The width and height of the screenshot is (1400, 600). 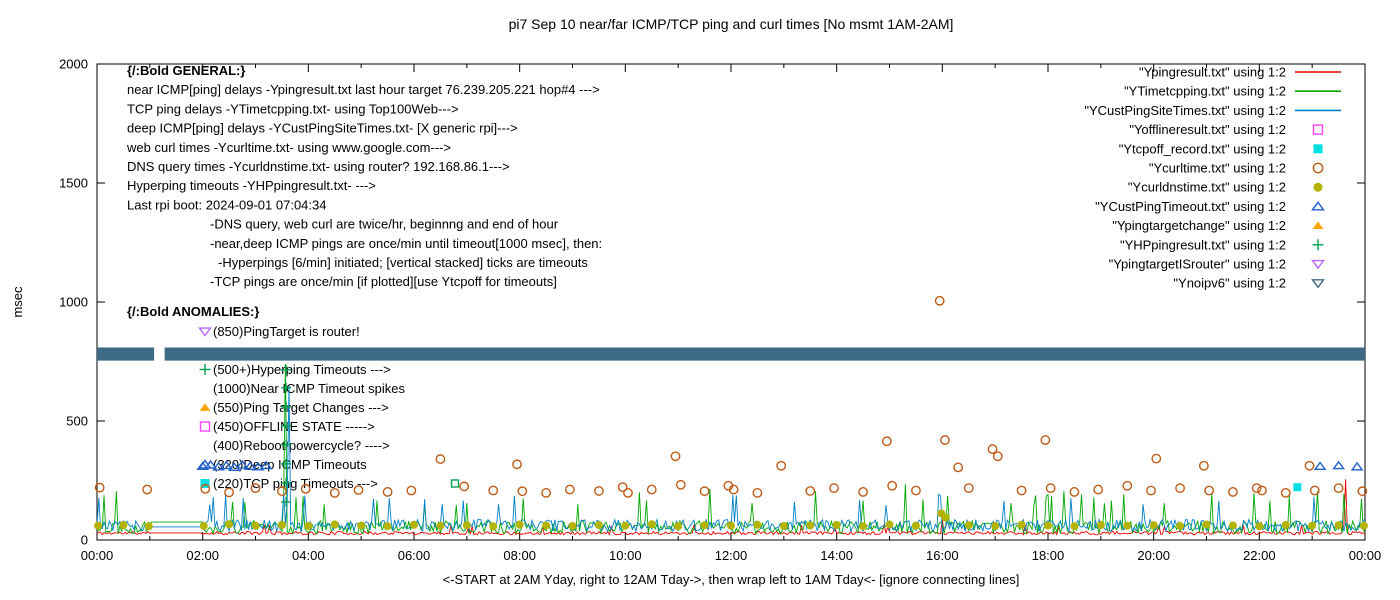 I want to click on x-tick-label: 00:00, so click(x=97, y=555).